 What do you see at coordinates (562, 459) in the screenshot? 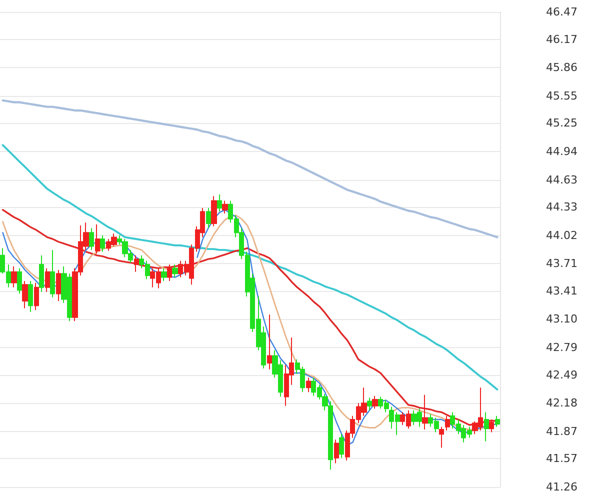
I see `y-tick-label: 41.57` at bounding box center [562, 459].